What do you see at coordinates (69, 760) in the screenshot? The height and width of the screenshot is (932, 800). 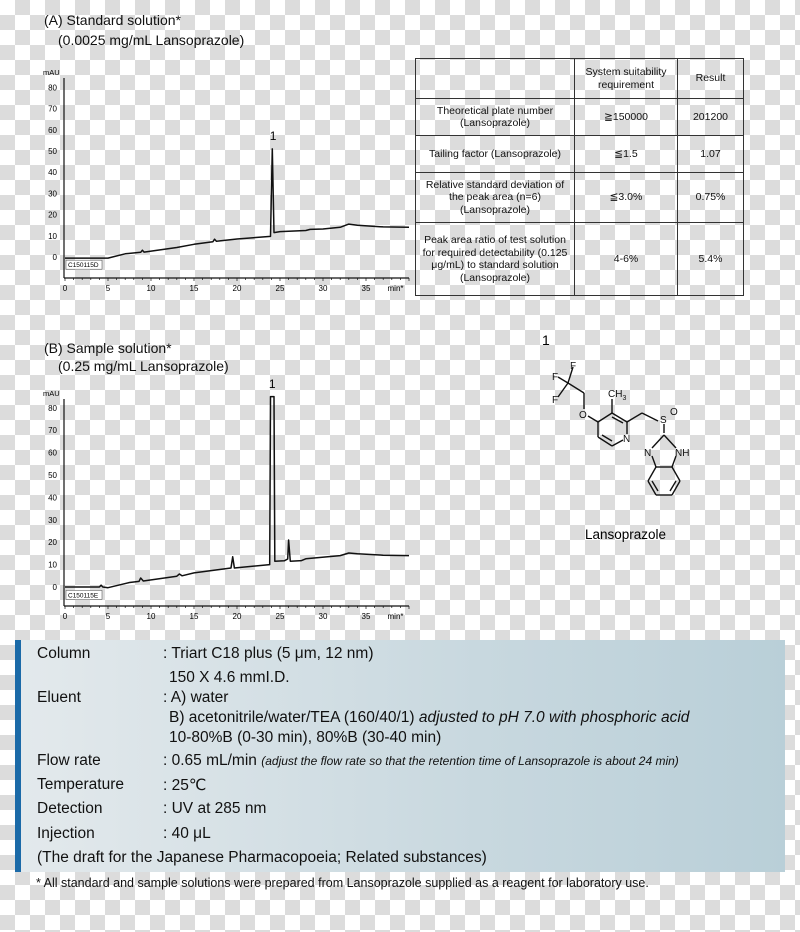 I see `flow-label: Flow rate` at bounding box center [69, 760].